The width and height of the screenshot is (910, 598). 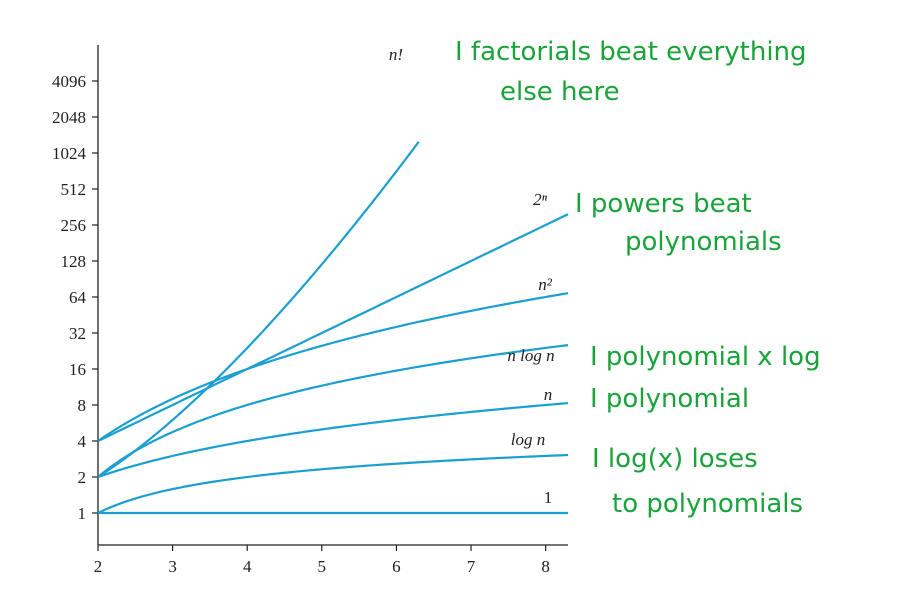 What do you see at coordinates (548, 394) in the screenshot?
I see `series-label: n` at bounding box center [548, 394].